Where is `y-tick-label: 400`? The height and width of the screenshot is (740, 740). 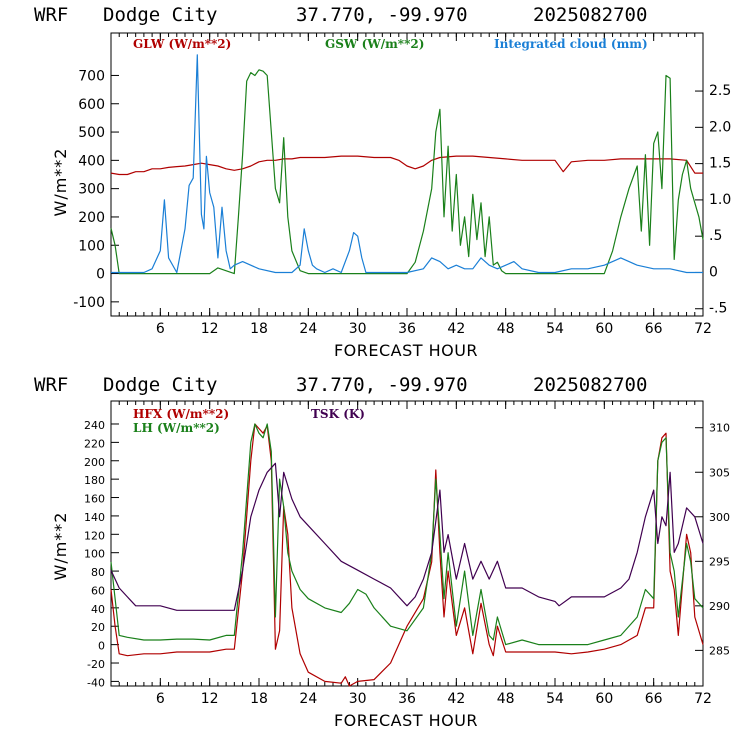 y-tick-label: 400 is located at coordinates (91, 161).